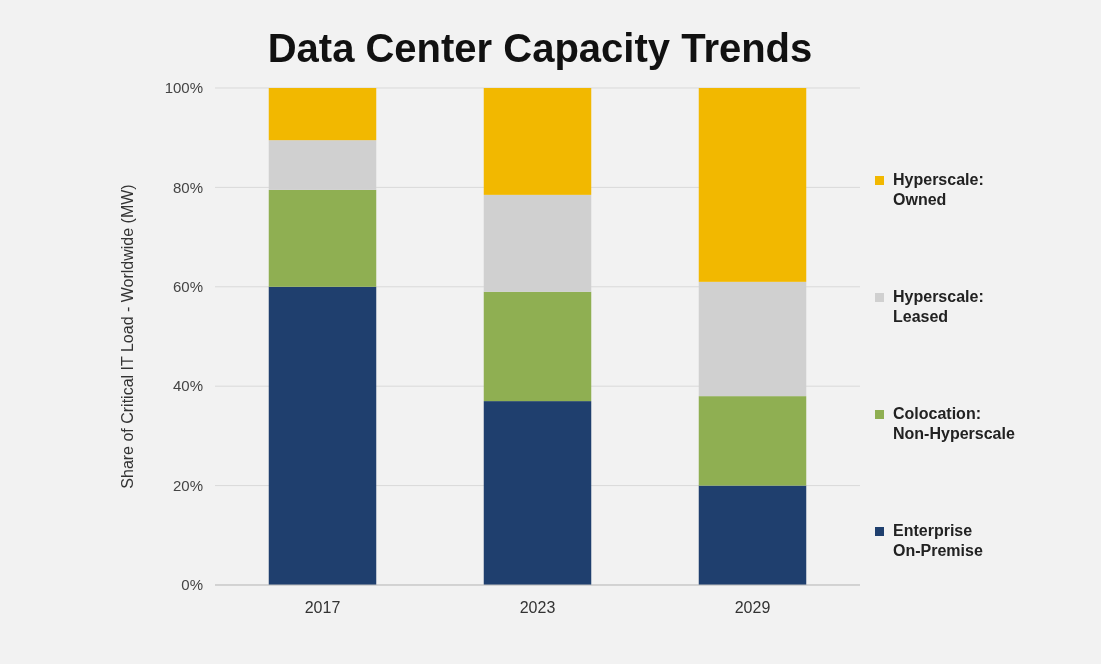 This screenshot has height=664, width=1101. What do you see at coordinates (127, 336) in the screenshot?
I see `y-axis-title: Share of Critical IT Load - Worldwide (MW)` at bounding box center [127, 336].